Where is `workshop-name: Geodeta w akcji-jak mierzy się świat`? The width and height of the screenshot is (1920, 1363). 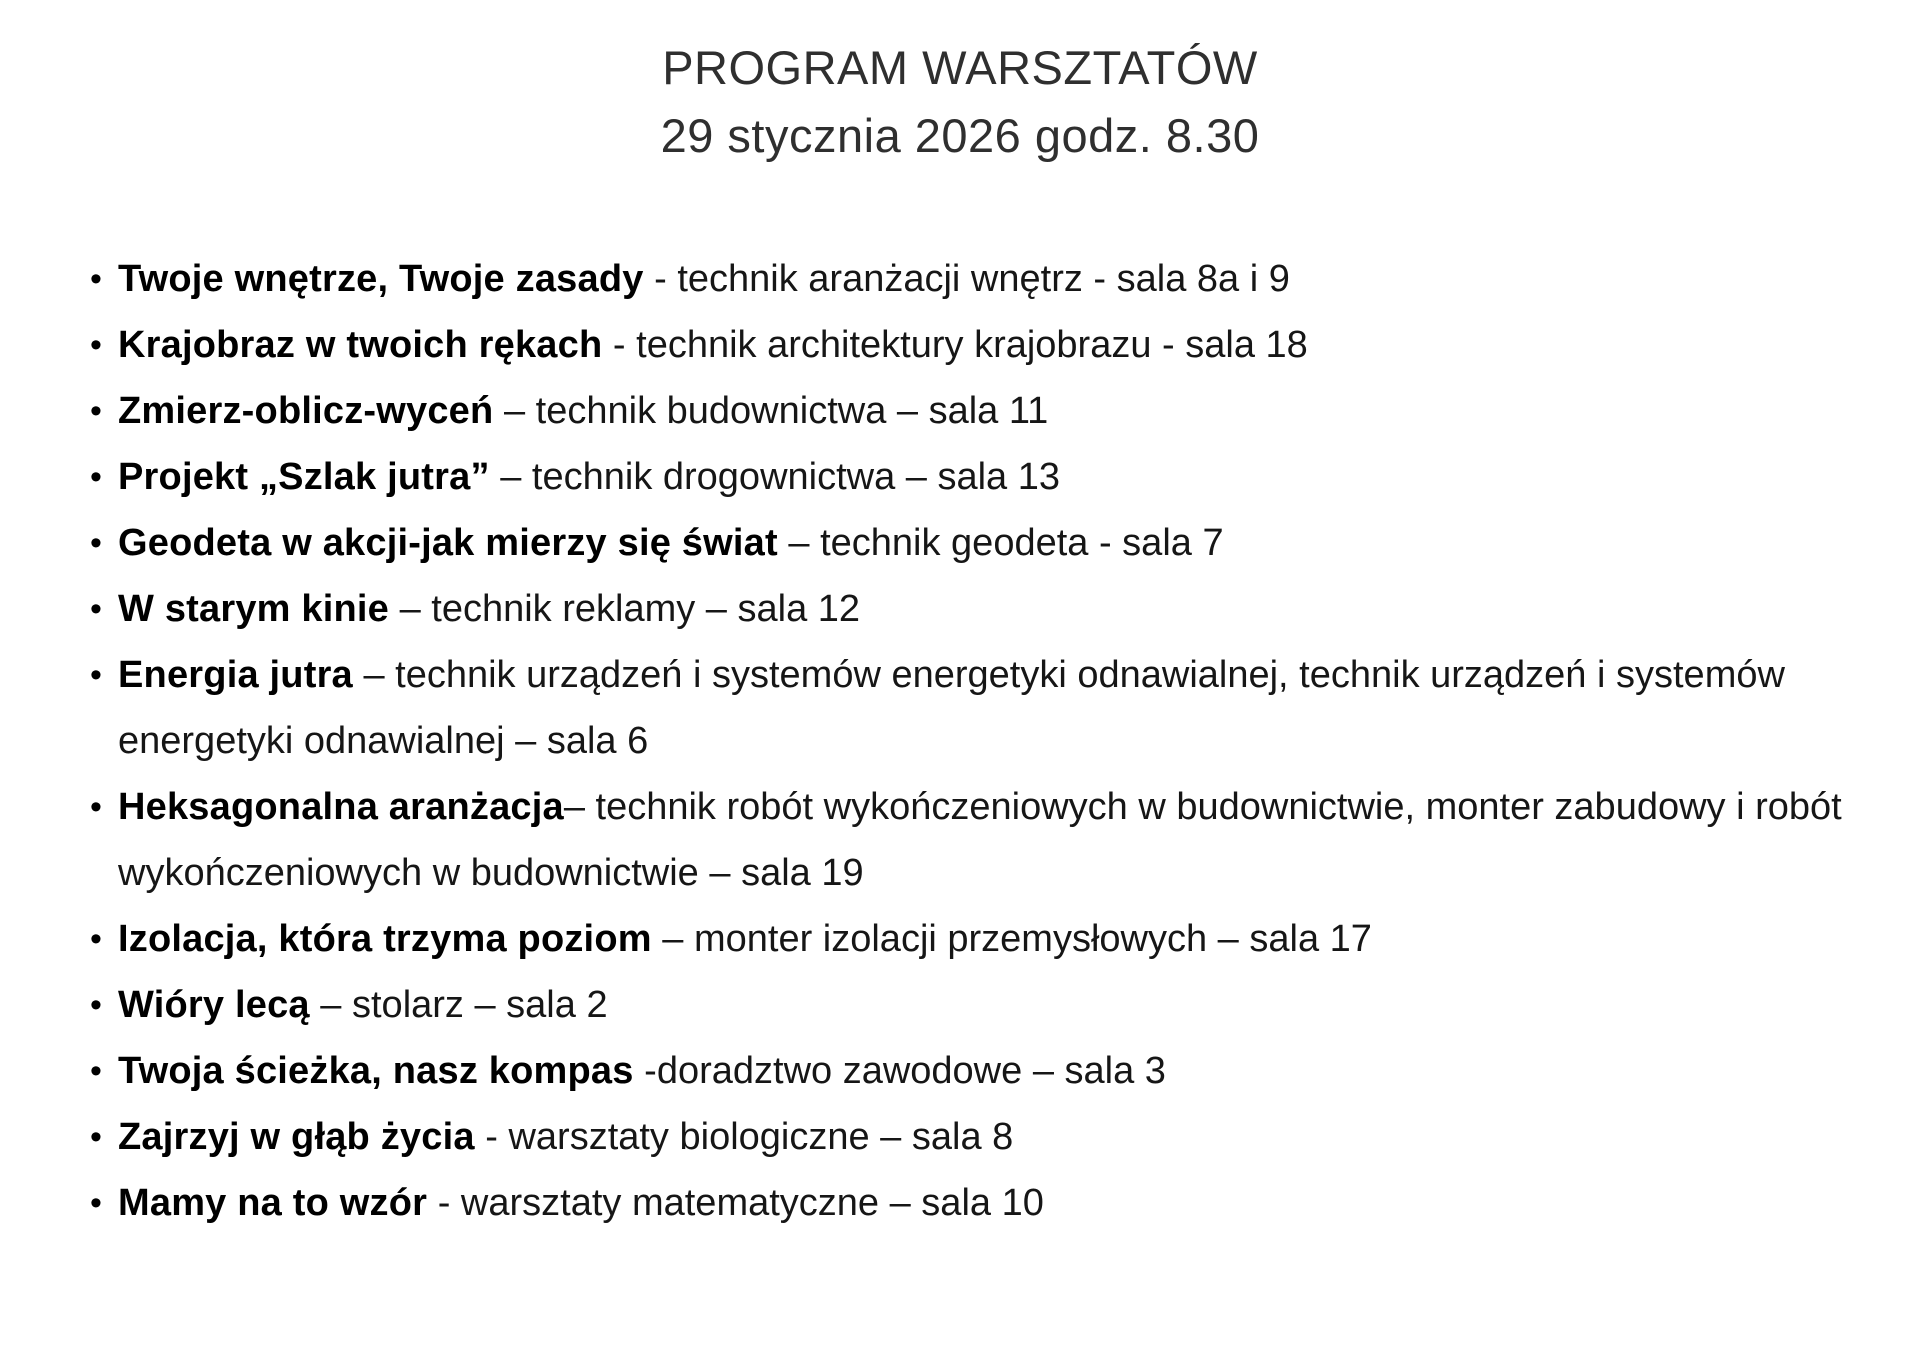 workshop-name: Geodeta w akcji-jak mierzy się świat is located at coordinates (448, 543).